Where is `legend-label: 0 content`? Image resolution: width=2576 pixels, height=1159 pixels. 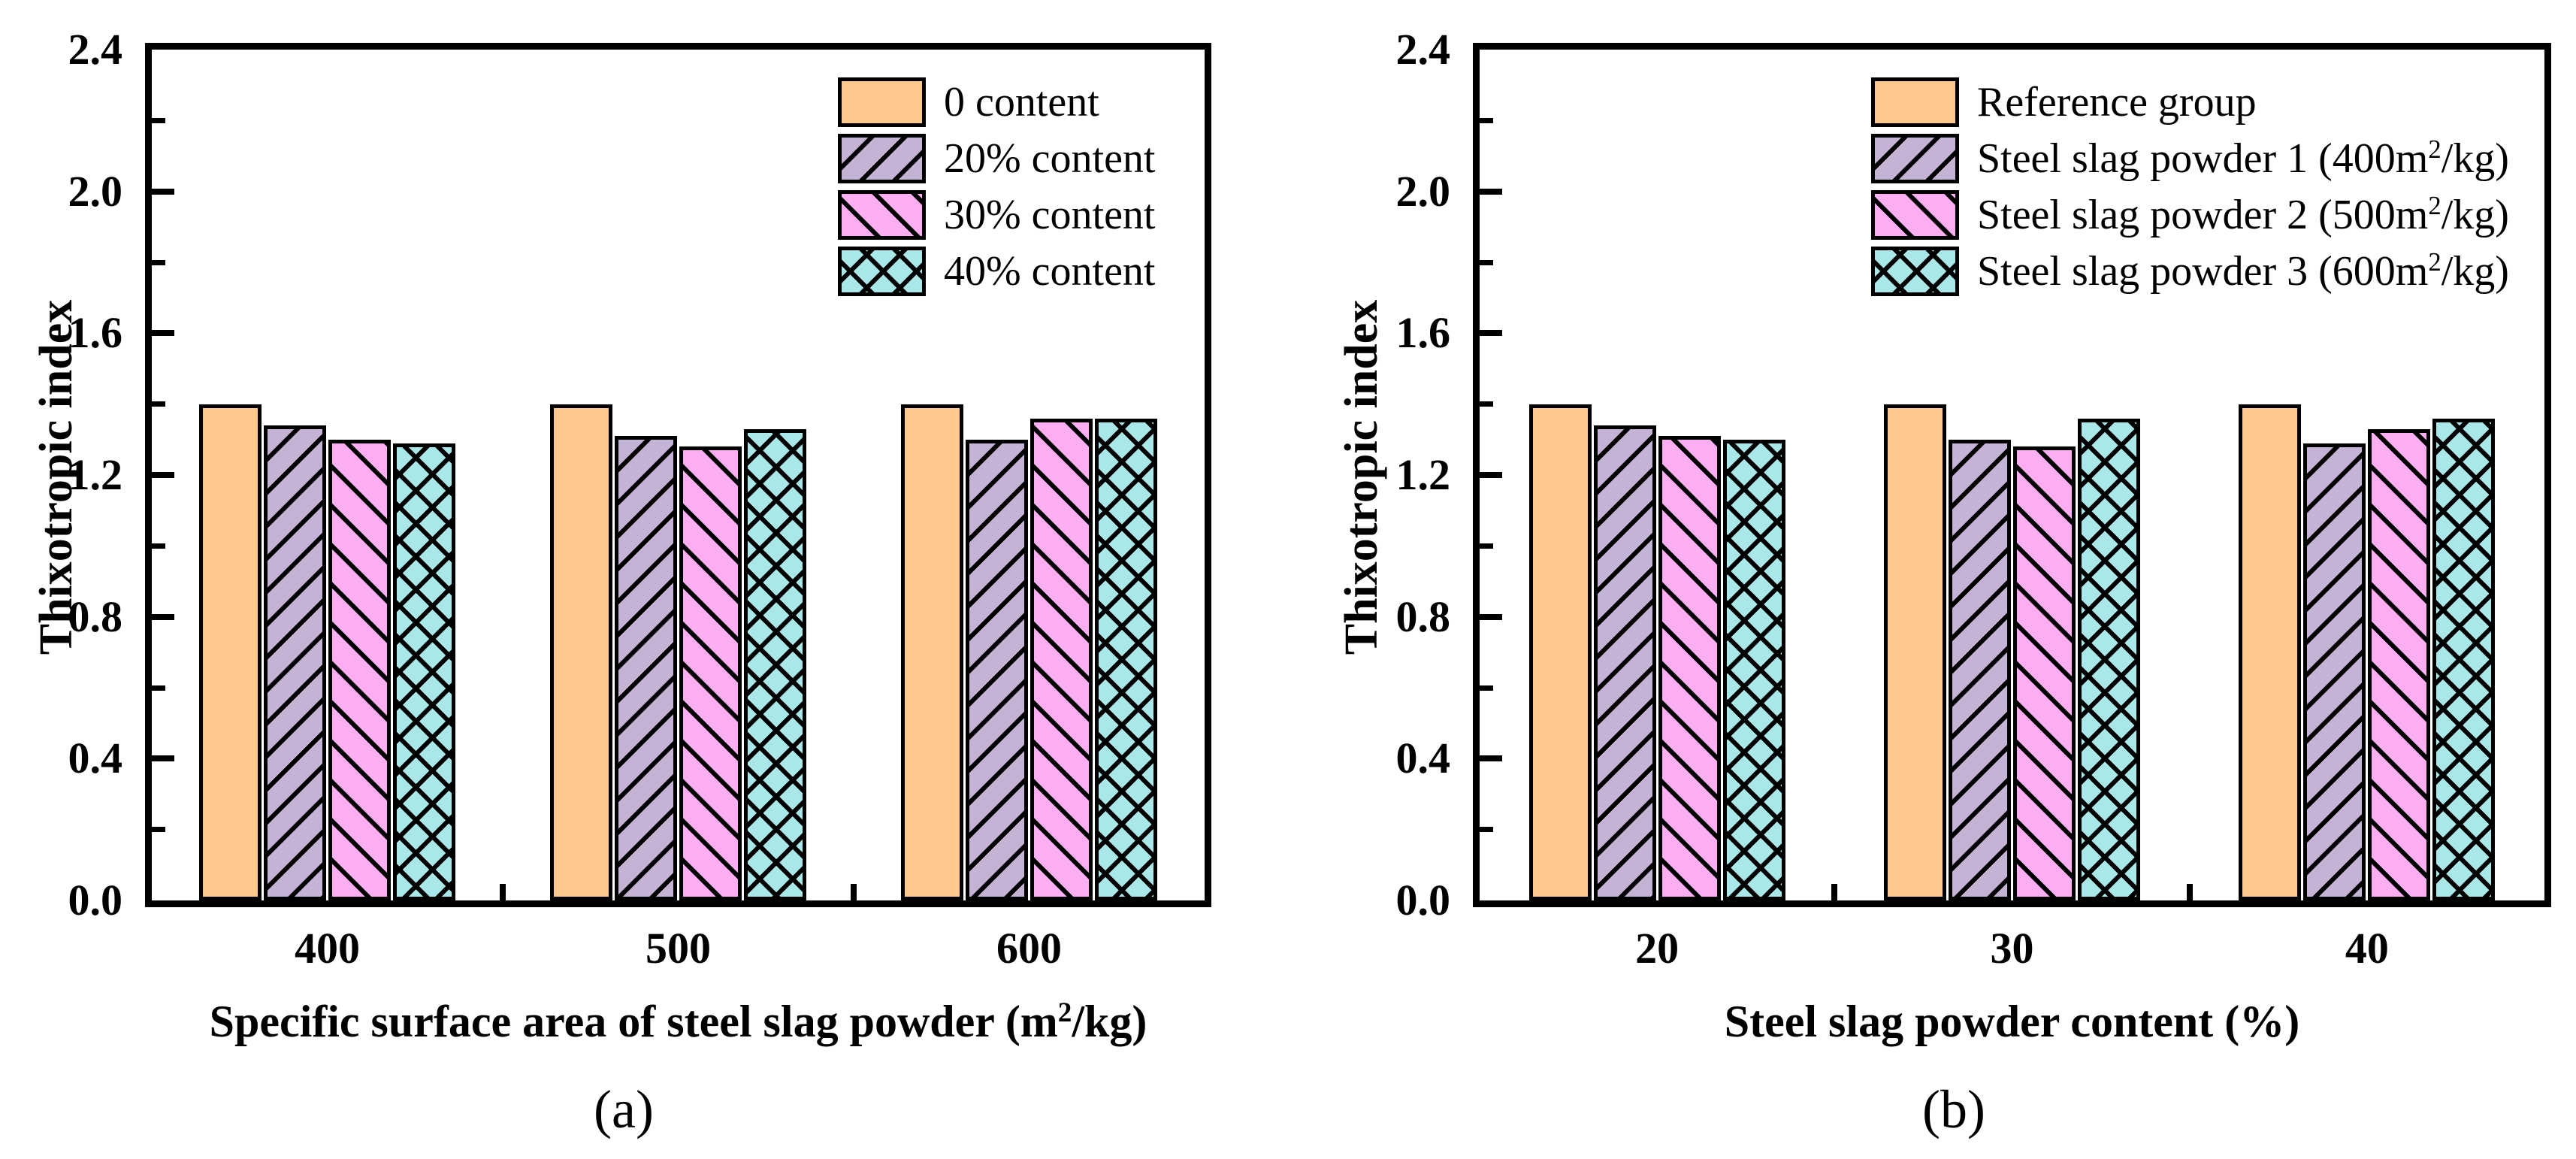
legend-label: 0 content is located at coordinates (1022, 102).